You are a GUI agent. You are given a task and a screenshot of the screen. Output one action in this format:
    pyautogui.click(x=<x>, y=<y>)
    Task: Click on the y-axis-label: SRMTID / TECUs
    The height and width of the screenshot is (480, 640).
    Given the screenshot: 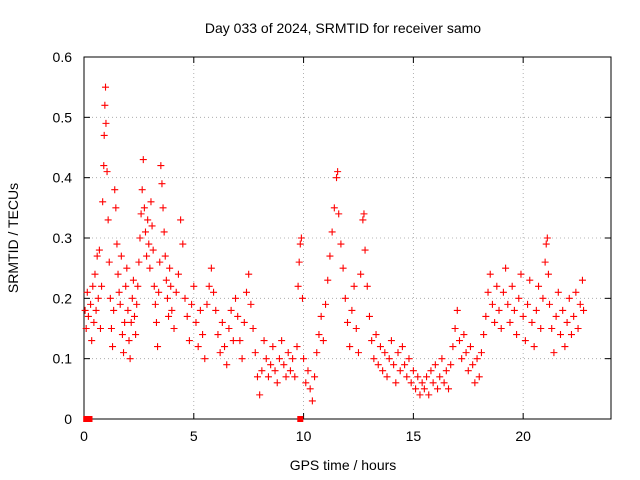 What is the action you would take?
    pyautogui.click(x=13, y=238)
    